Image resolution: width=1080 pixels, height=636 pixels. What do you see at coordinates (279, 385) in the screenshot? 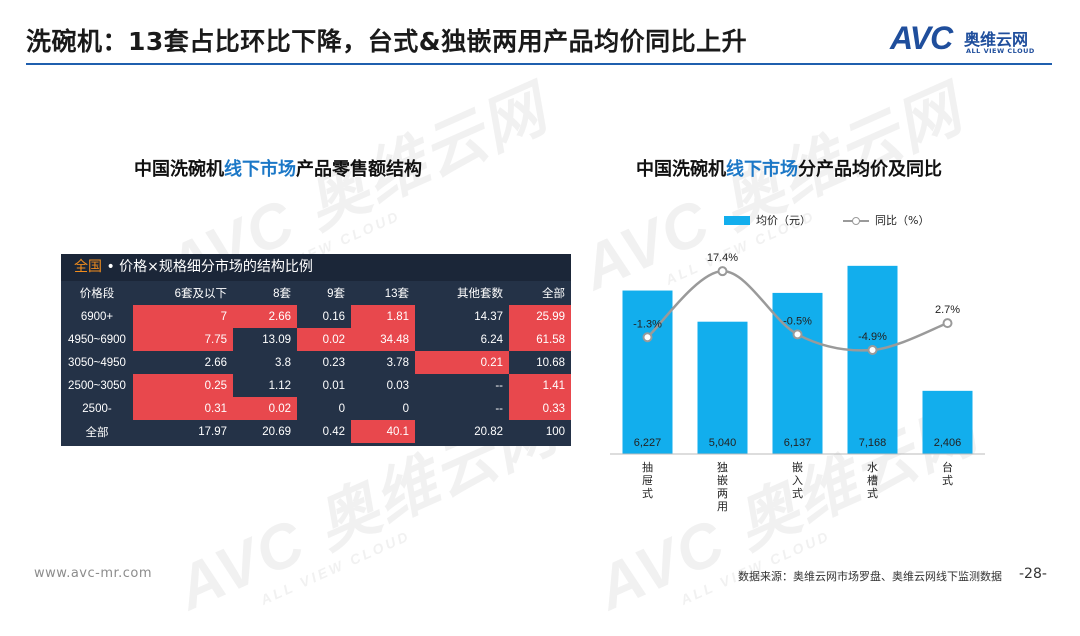
I see `table-cell: 1.12` at bounding box center [279, 385].